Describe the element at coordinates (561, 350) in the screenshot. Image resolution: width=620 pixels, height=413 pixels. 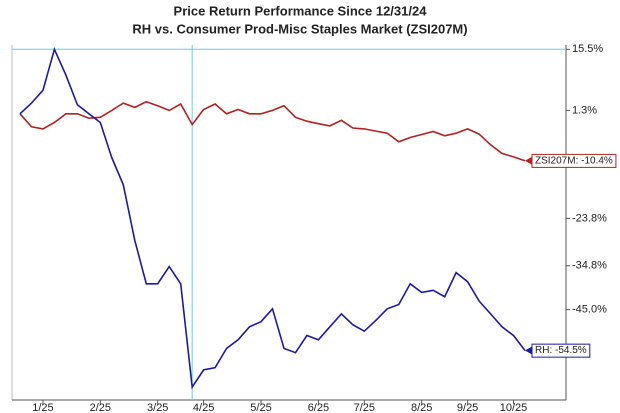
I see `end-label-text: RH: -54.5%` at that location.